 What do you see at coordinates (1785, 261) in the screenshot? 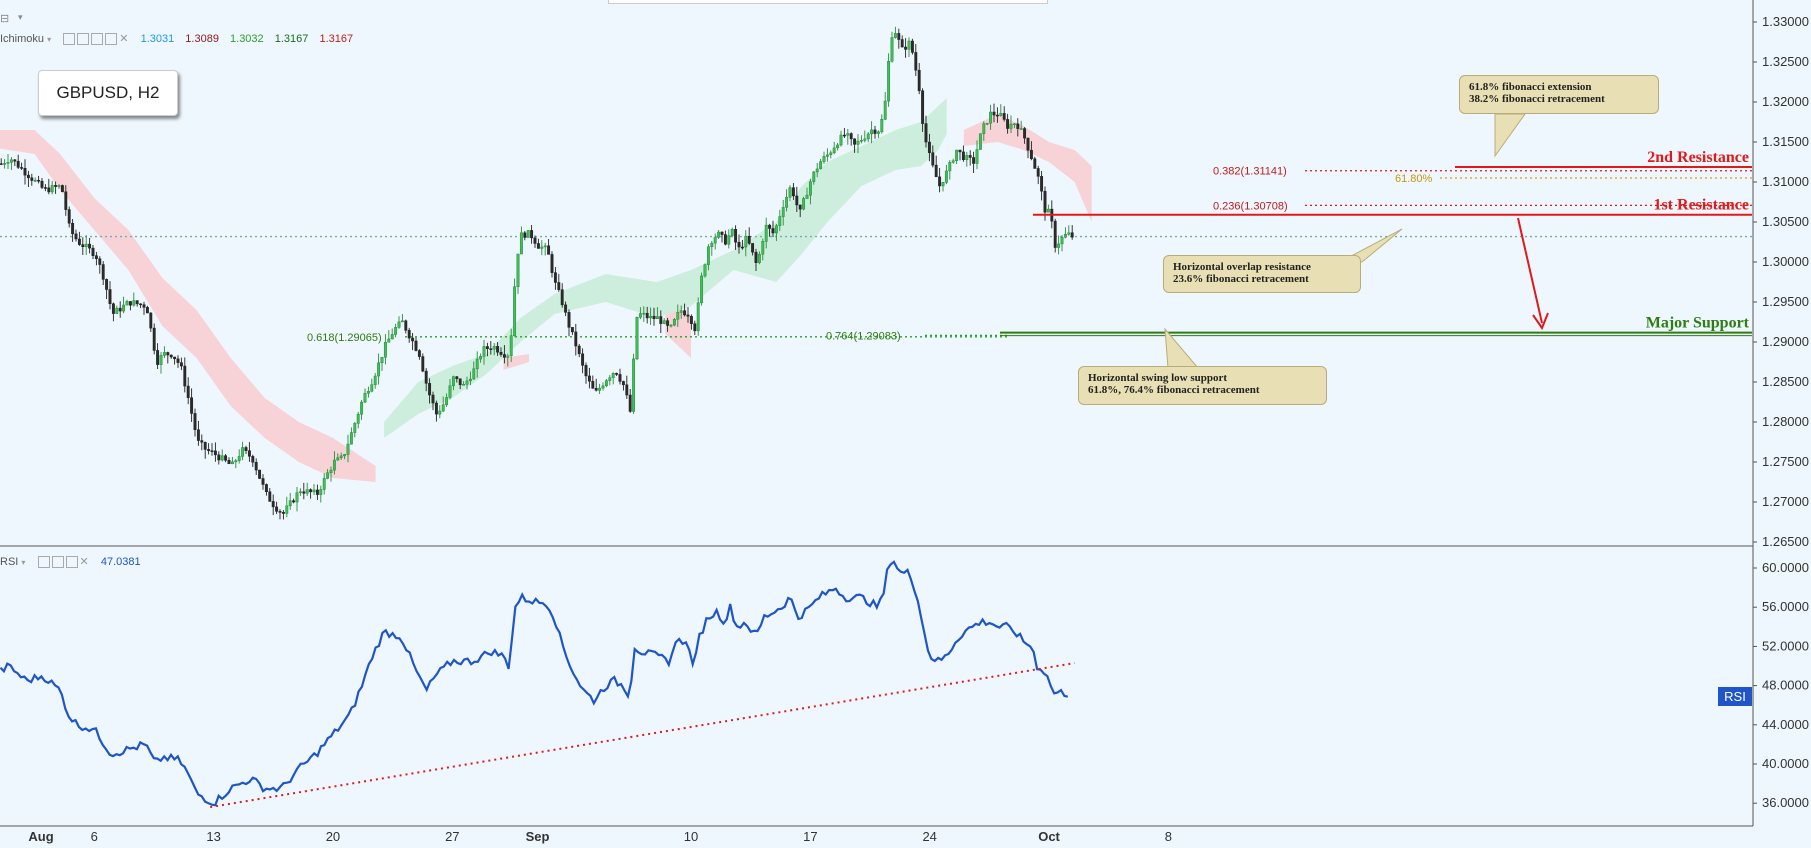
I see `price-tick-label: 1.30000` at bounding box center [1785, 261].